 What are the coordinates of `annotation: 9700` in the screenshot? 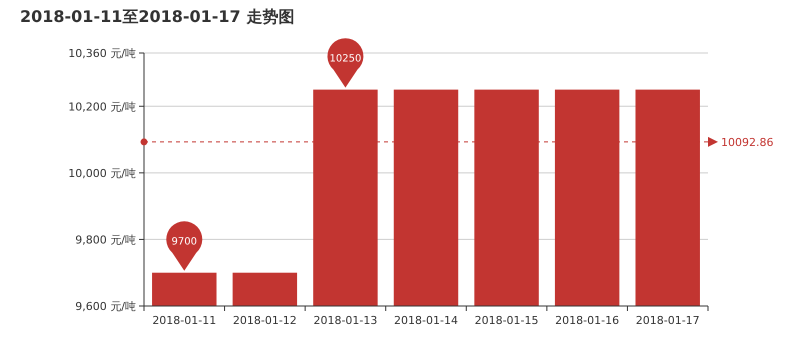 It's located at (185, 242).